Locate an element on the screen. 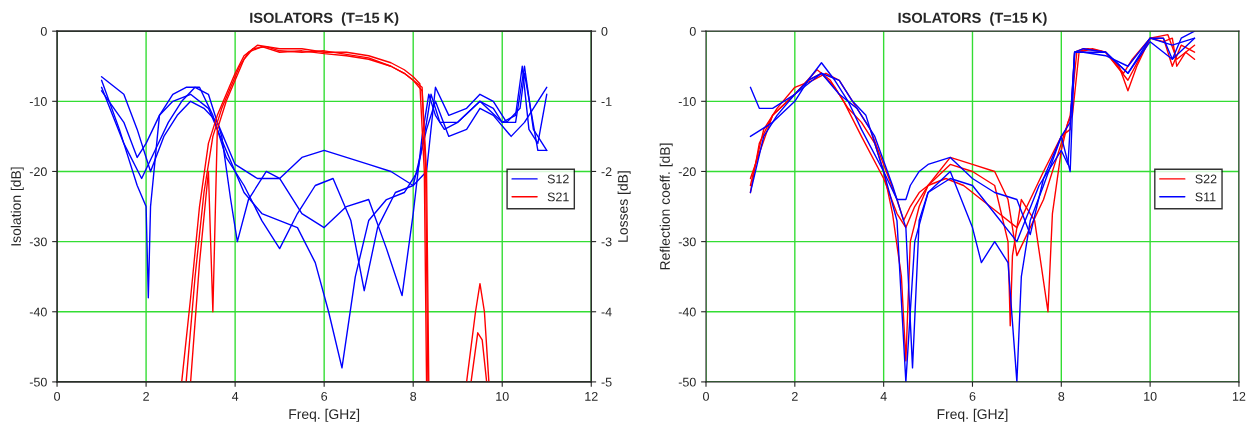  y2-tick-label: -2 is located at coordinates (606, 171).